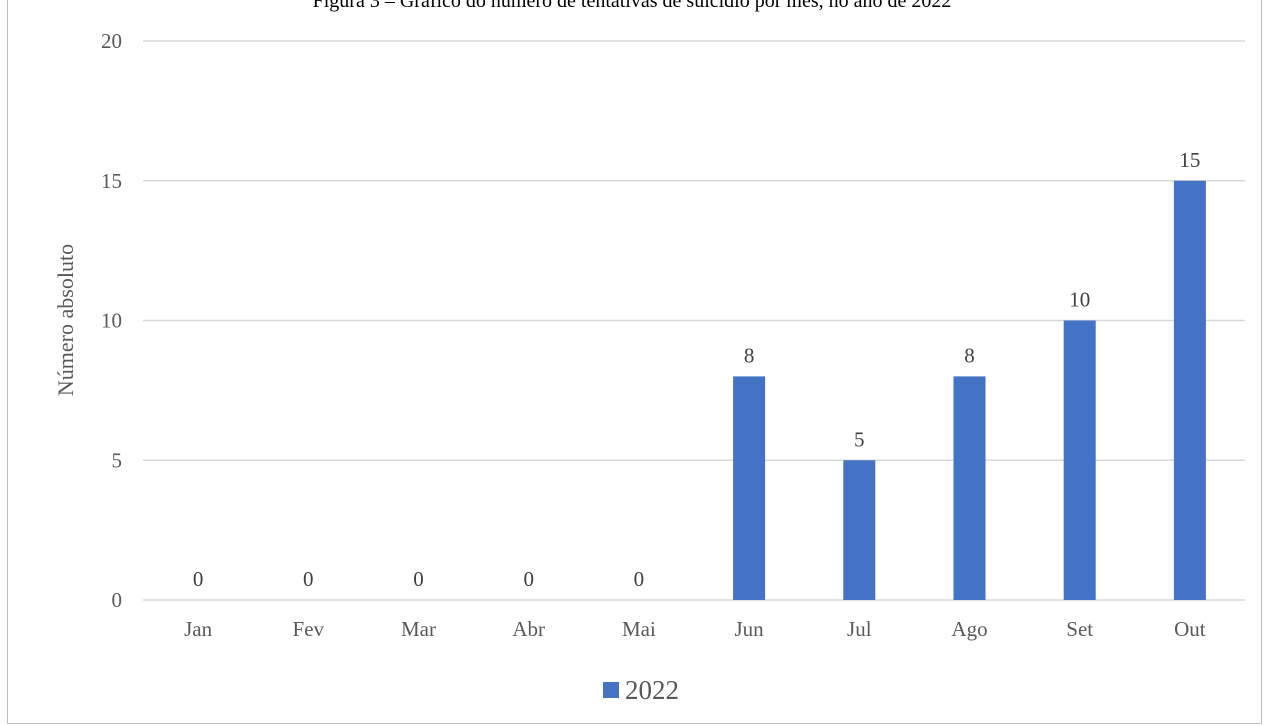  I want to click on data-label-mai: 0, so click(639, 579).